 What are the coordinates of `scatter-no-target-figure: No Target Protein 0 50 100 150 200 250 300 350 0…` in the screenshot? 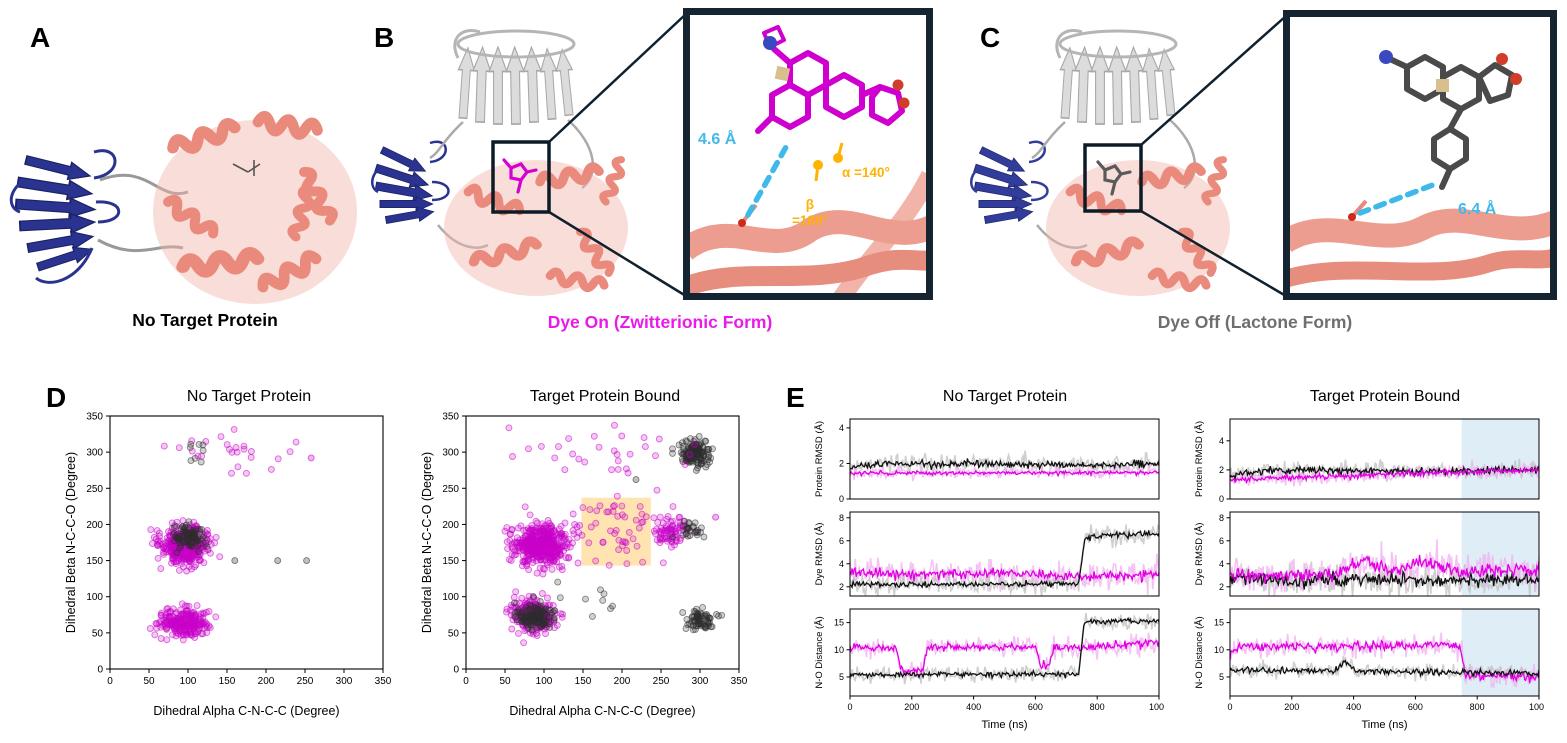 It's located at (227, 557).